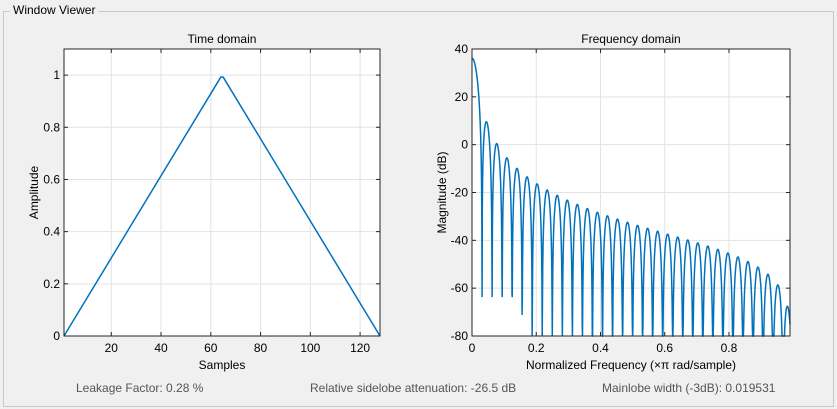 The height and width of the screenshot is (409, 837). What do you see at coordinates (54, 10) in the screenshot?
I see `group-title: Window Viewer` at bounding box center [54, 10].